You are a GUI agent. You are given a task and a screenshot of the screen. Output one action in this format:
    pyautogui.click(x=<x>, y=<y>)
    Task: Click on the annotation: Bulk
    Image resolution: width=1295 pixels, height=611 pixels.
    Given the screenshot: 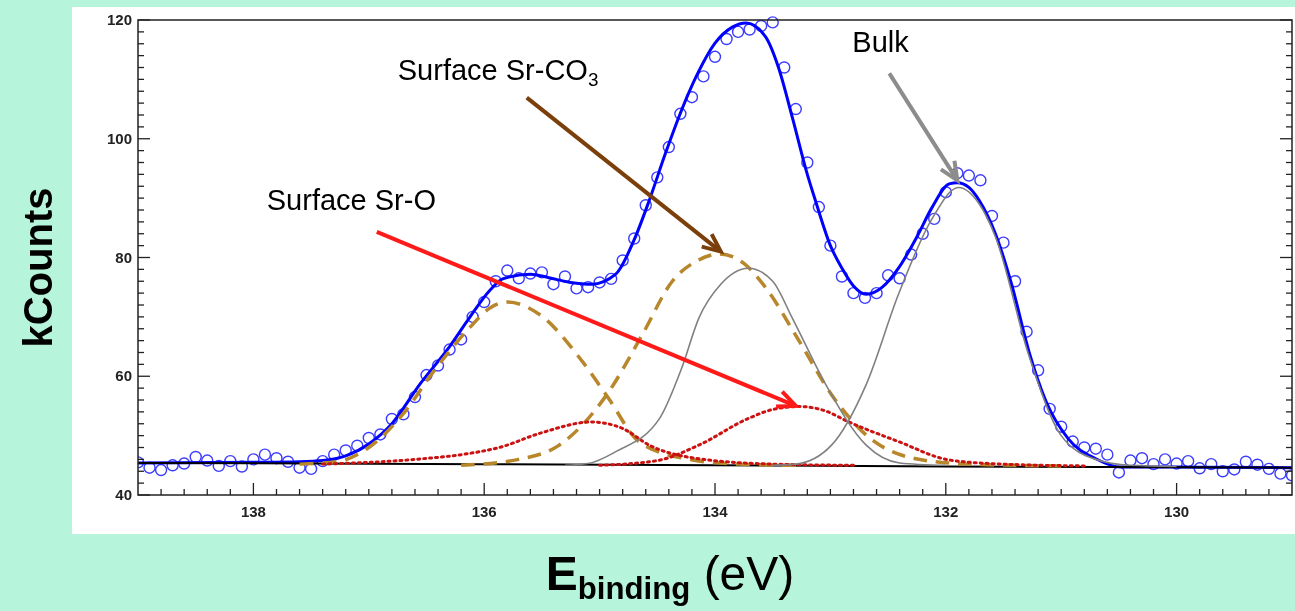 What is the action you would take?
    pyautogui.click(x=881, y=42)
    